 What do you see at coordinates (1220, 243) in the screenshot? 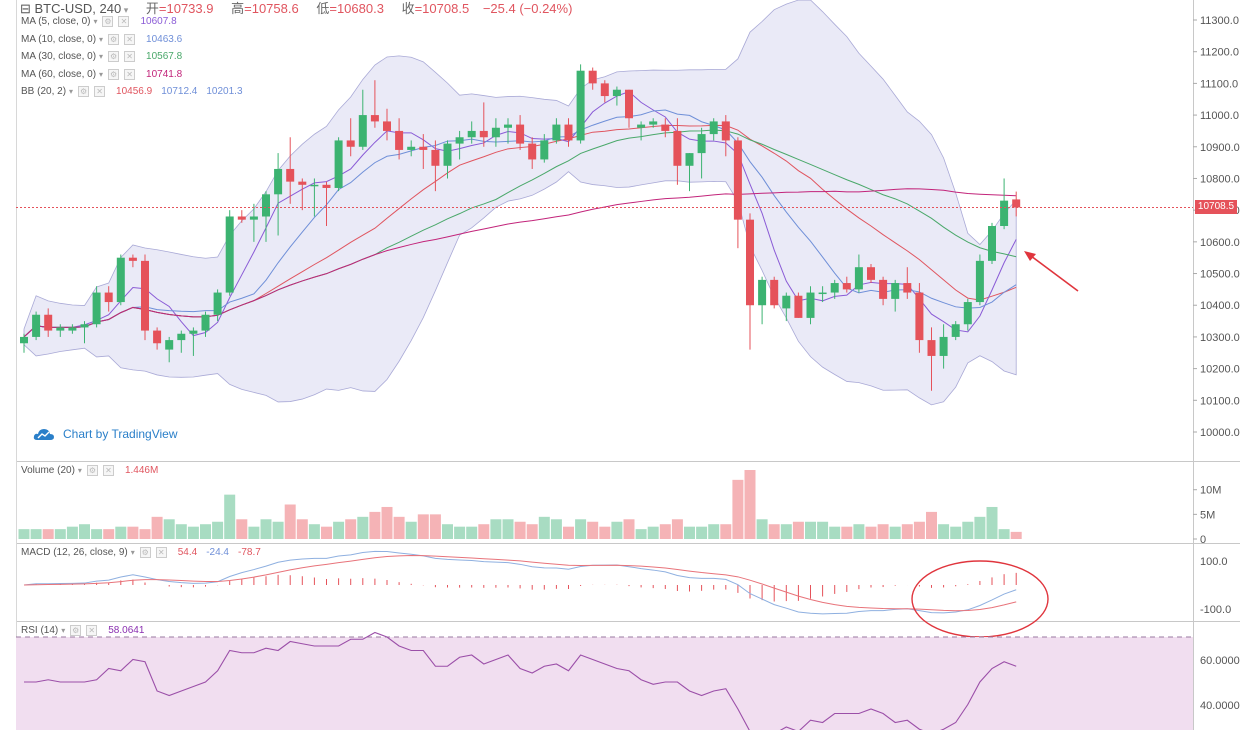
I see `price-tick-label: 10600.0` at bounding box center [1220, 243].